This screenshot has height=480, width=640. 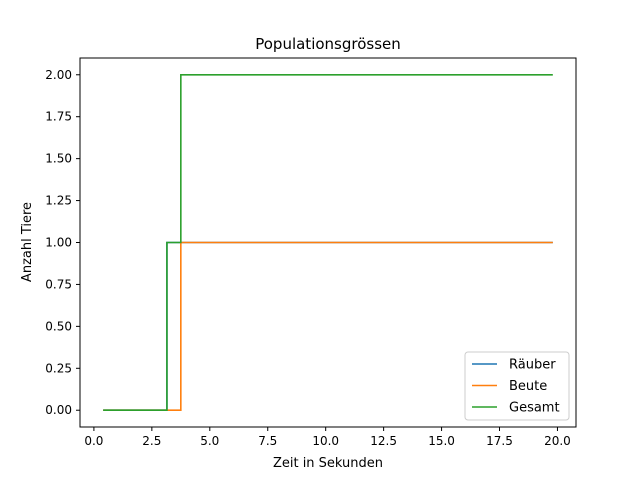 What do you see at coordinates (528, 386) in the screenshot?
I see `legend-label: Beute` at bounding box center [528, 386].